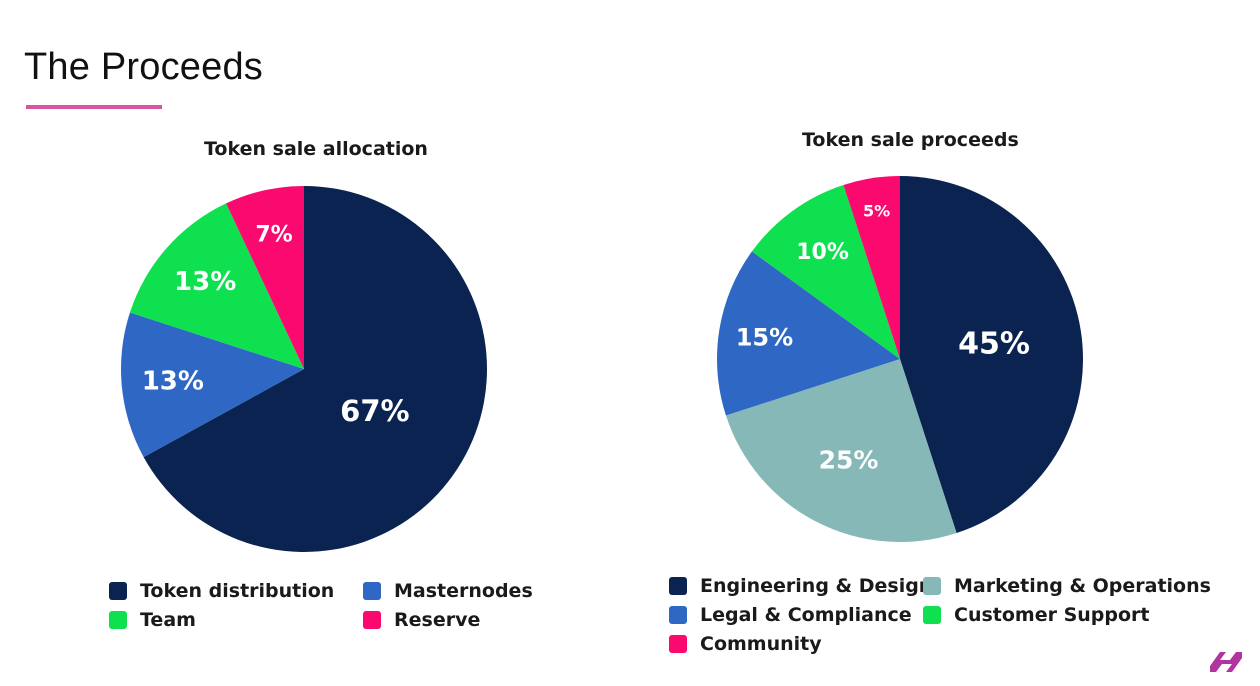  Describe the element at coordinates (316, 149) in the screenshot. I see `chart-title-allocation: Token sale allocation` at that location.